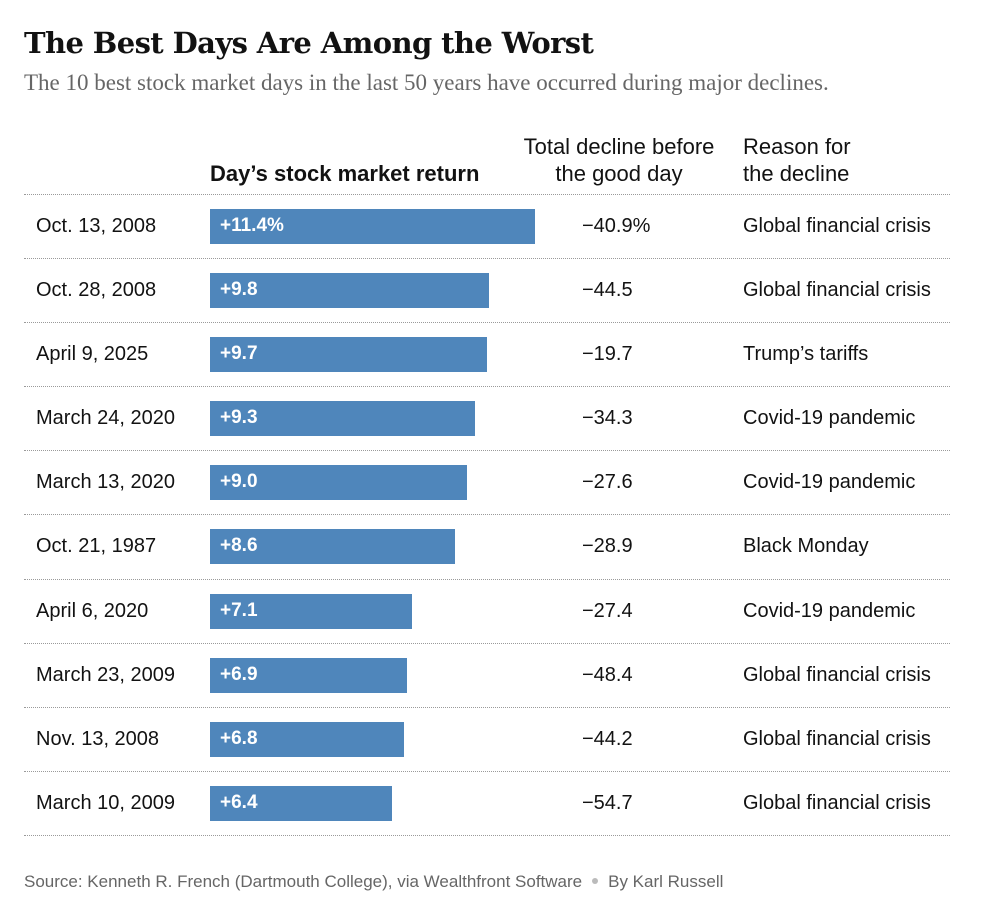  Describe the element at coordinates (252, 225) in the screenshot. I see `return-value-label: +11.4%` at that location.